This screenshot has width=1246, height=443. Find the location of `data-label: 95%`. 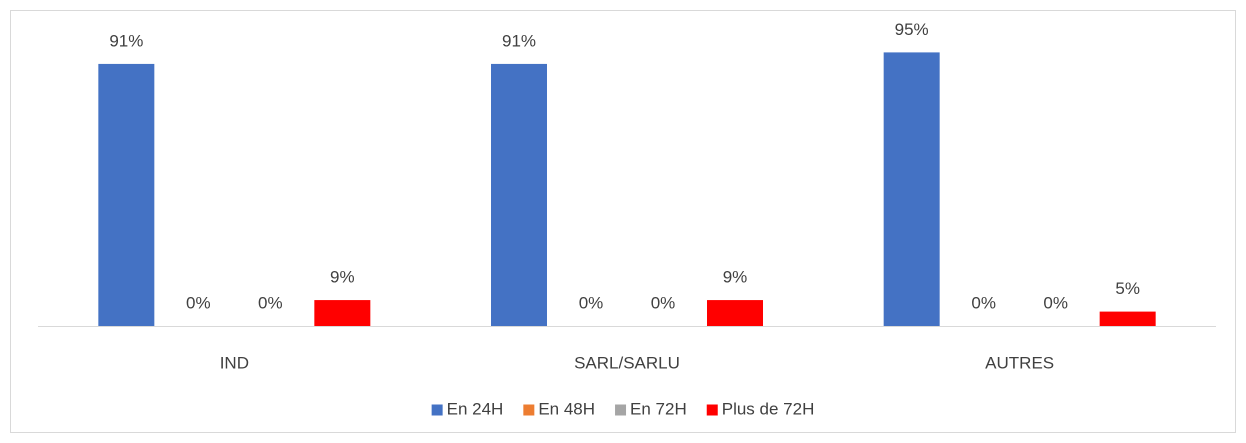

data-label: 95% is located at coordinates (912, 29).